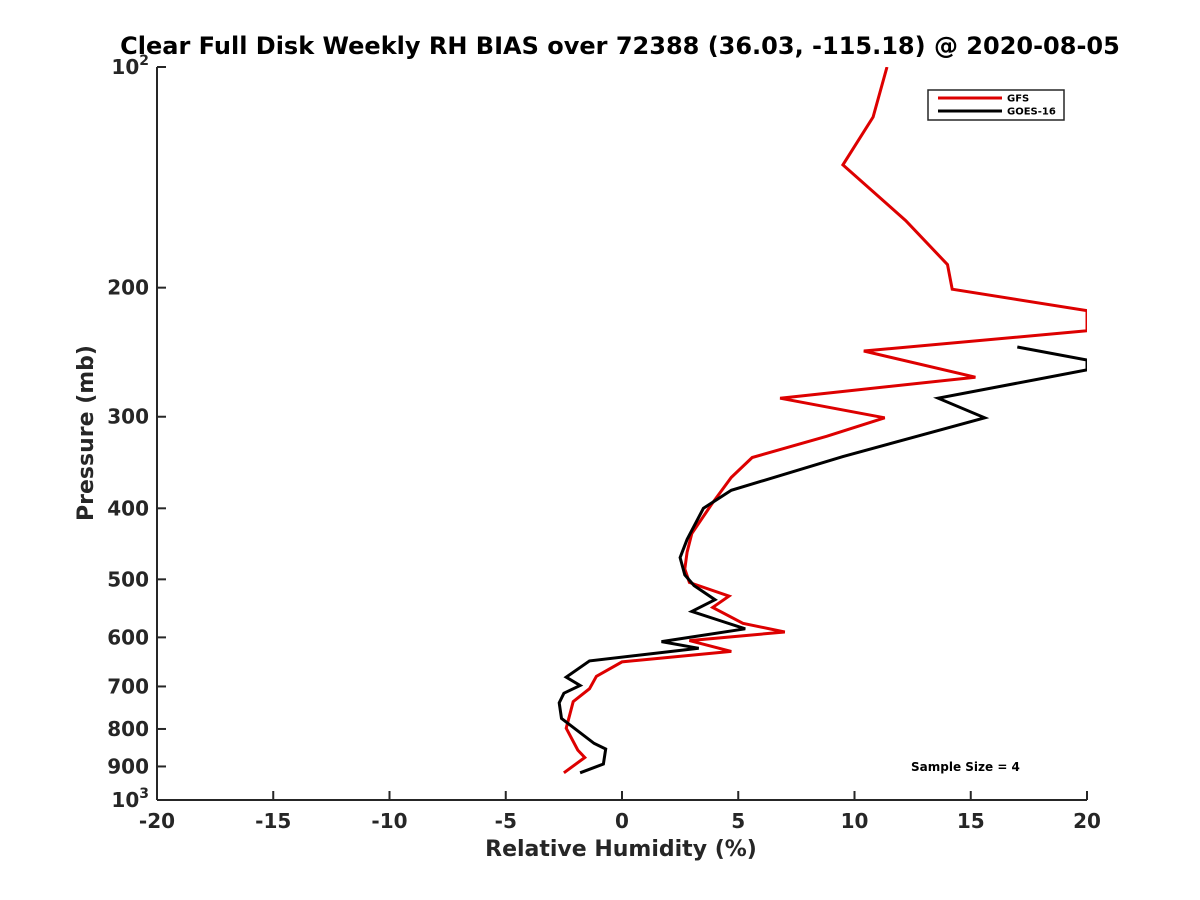 Image resolution: width=1200 pixels, height=900 pixels. I want to click on x-tick-label: 0, so click(622, 821).